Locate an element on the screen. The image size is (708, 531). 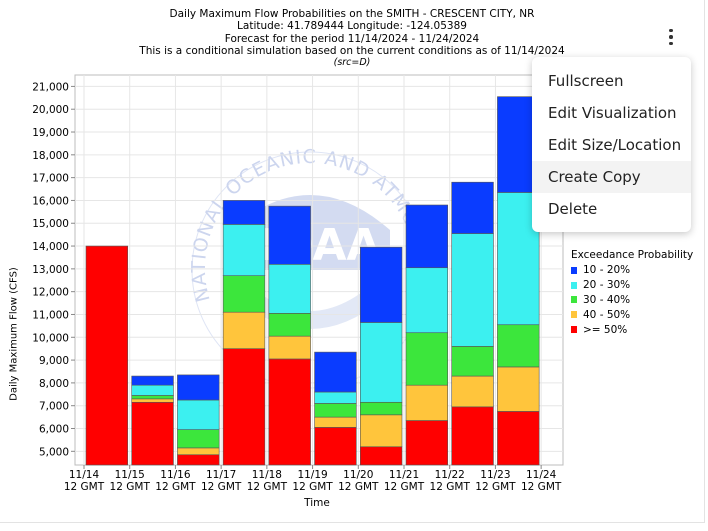
x-tick-label-date: 11/19 is located at coordinates (312, 475).